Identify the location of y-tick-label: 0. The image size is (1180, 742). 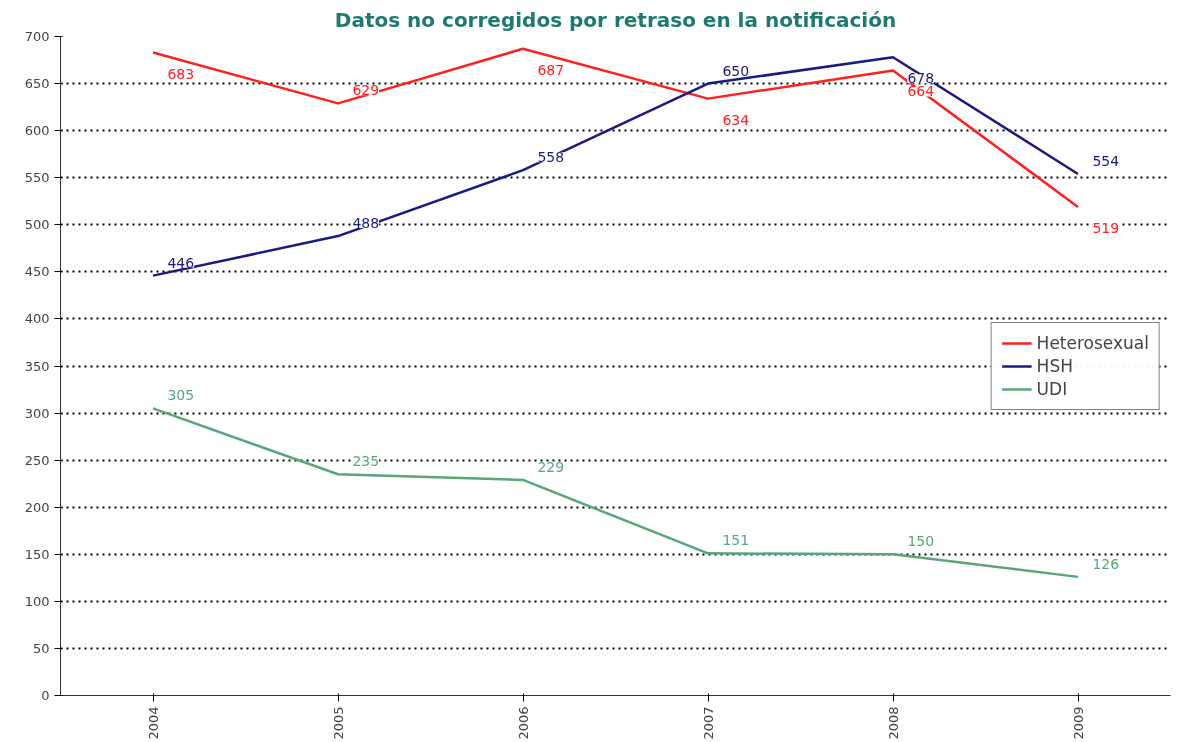
(45, 695).